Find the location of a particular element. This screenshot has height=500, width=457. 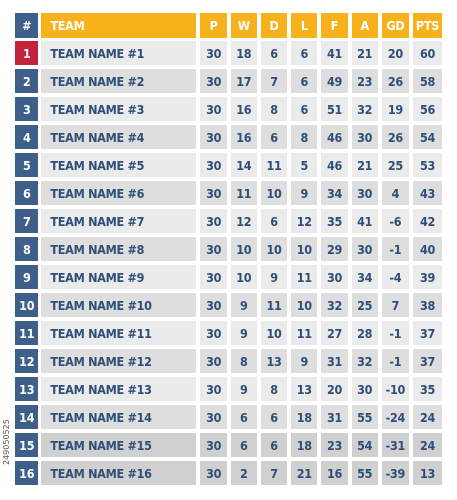

points-cell: 38 is located at coordinates (427, 305).